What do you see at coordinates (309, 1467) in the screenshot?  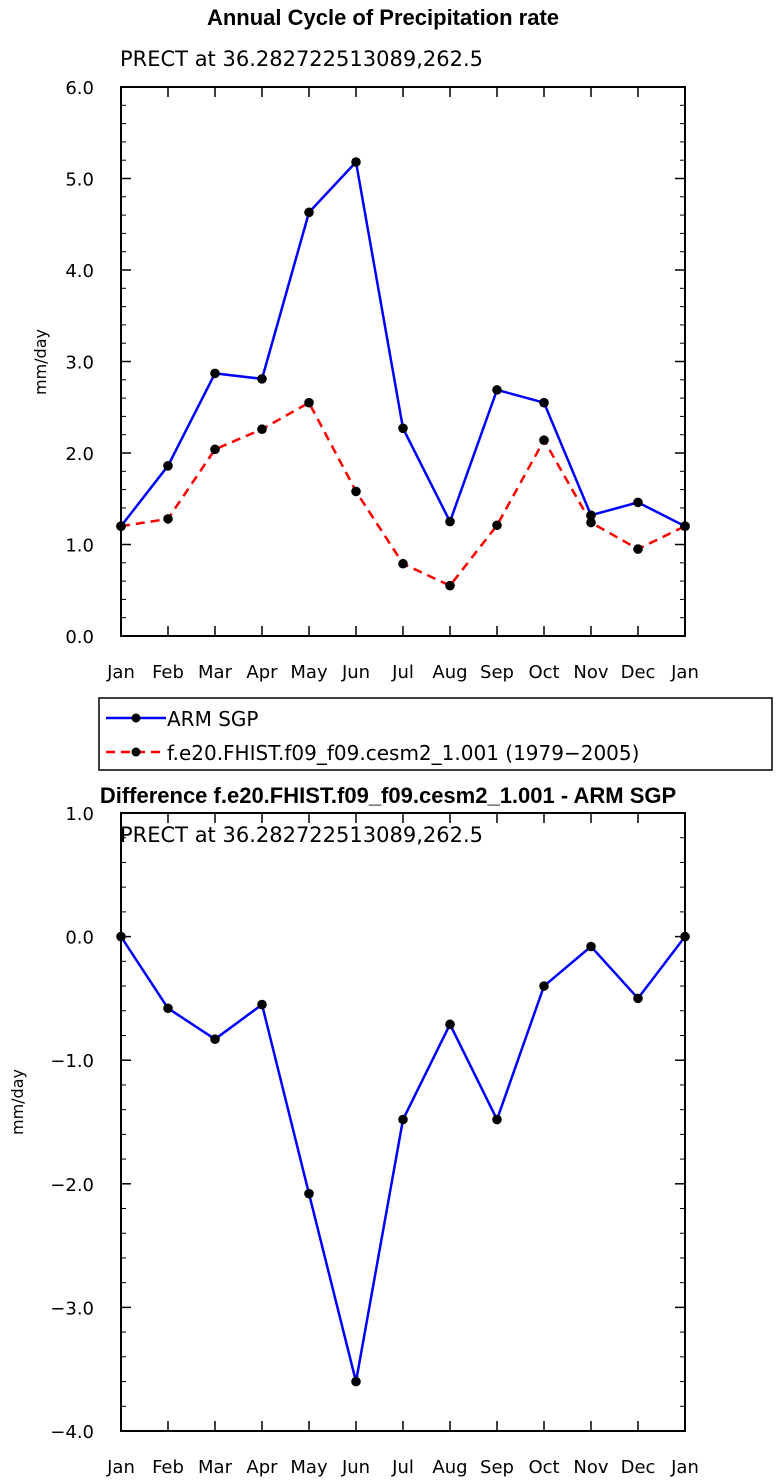 I see `chart2-x-tick-label: May` at bounding box center [309, 1467].